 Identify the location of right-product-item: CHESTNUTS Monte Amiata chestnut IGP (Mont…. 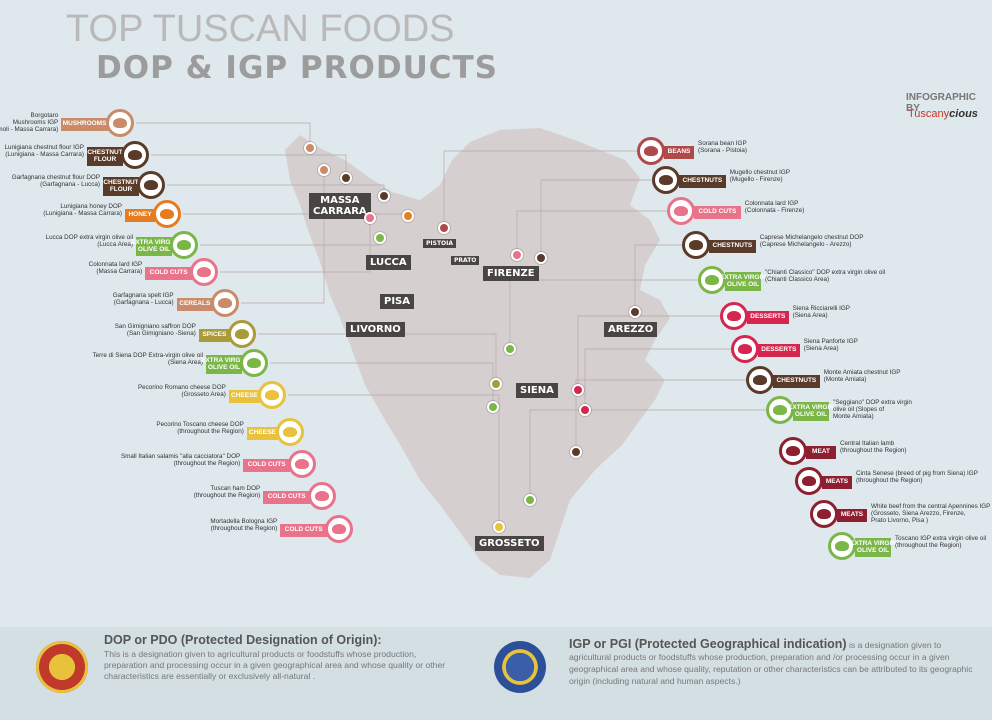
(869, 382).